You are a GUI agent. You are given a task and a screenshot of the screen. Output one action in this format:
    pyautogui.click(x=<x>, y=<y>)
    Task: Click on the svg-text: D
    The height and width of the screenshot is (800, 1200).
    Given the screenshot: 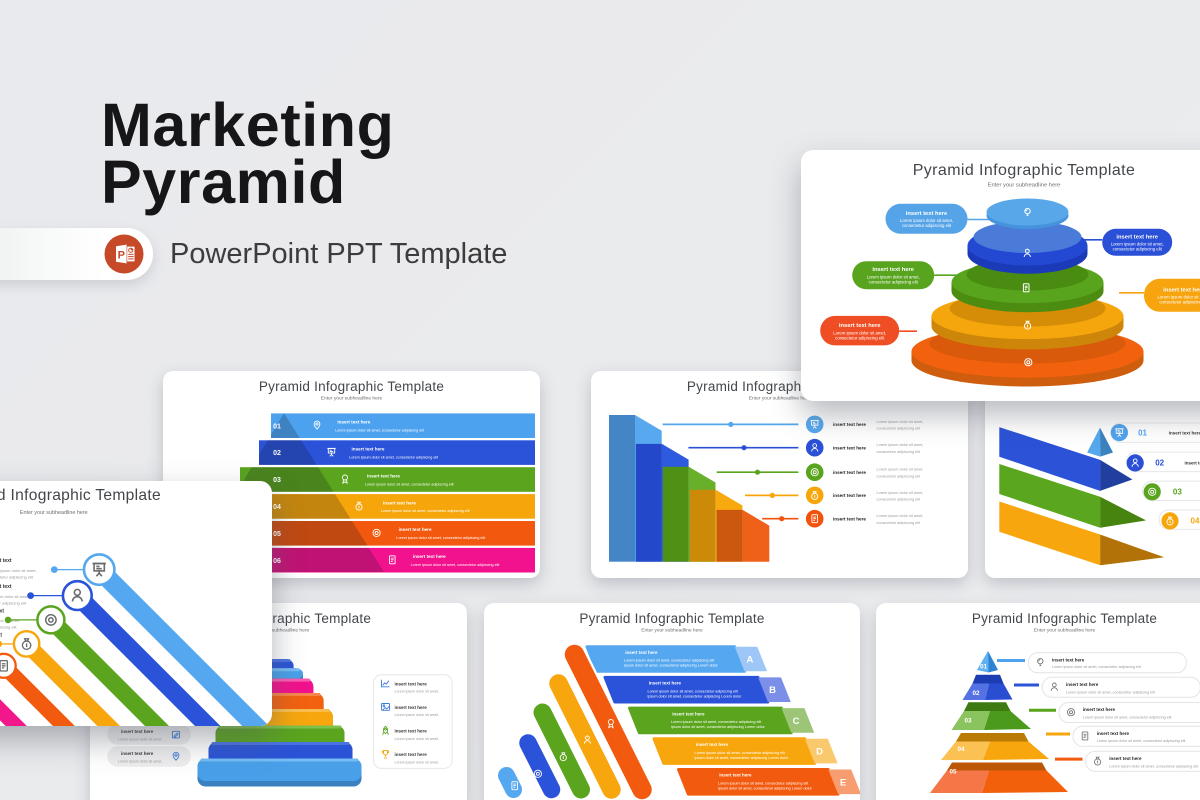 What is the action you would take?
    pyautogui.click(x=819, y=752)
    